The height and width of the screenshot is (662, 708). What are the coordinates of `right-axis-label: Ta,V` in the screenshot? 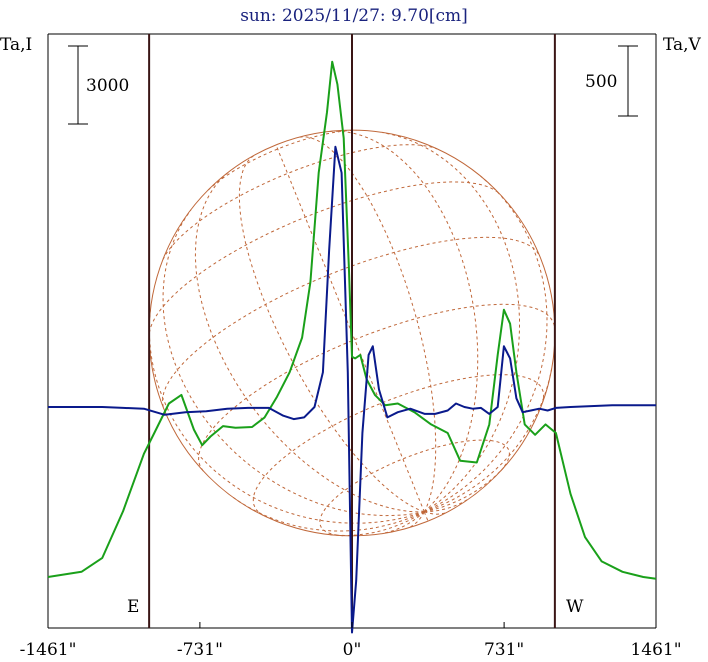 It's located at (682, 45).